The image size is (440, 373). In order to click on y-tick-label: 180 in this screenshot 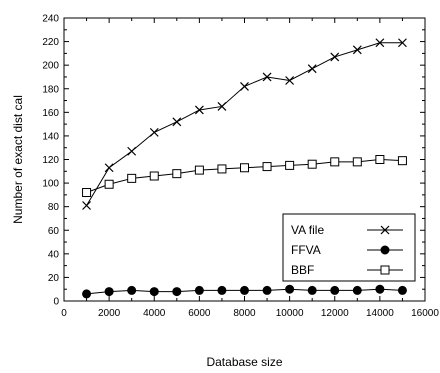, I will do `click(50, 89)`.